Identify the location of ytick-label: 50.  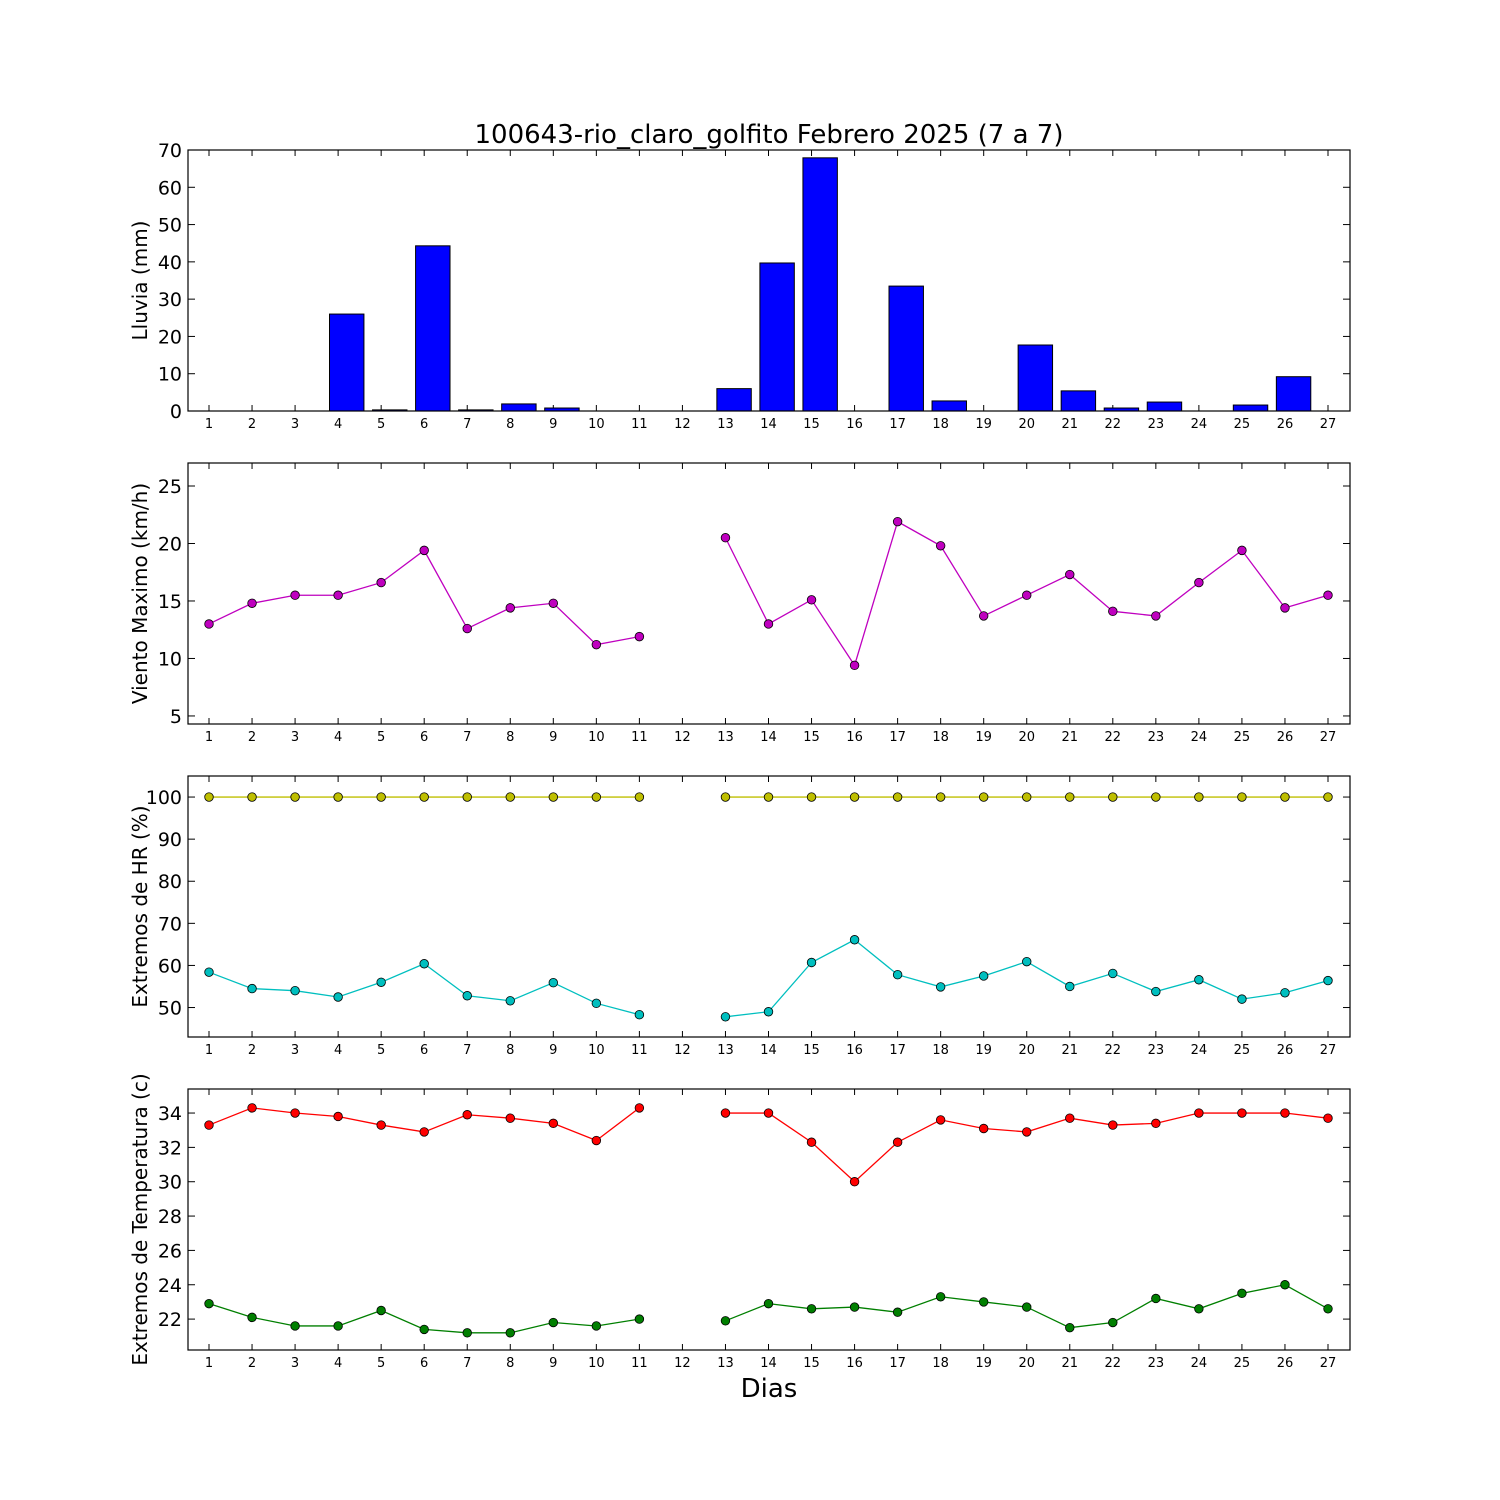
(170, 1009).